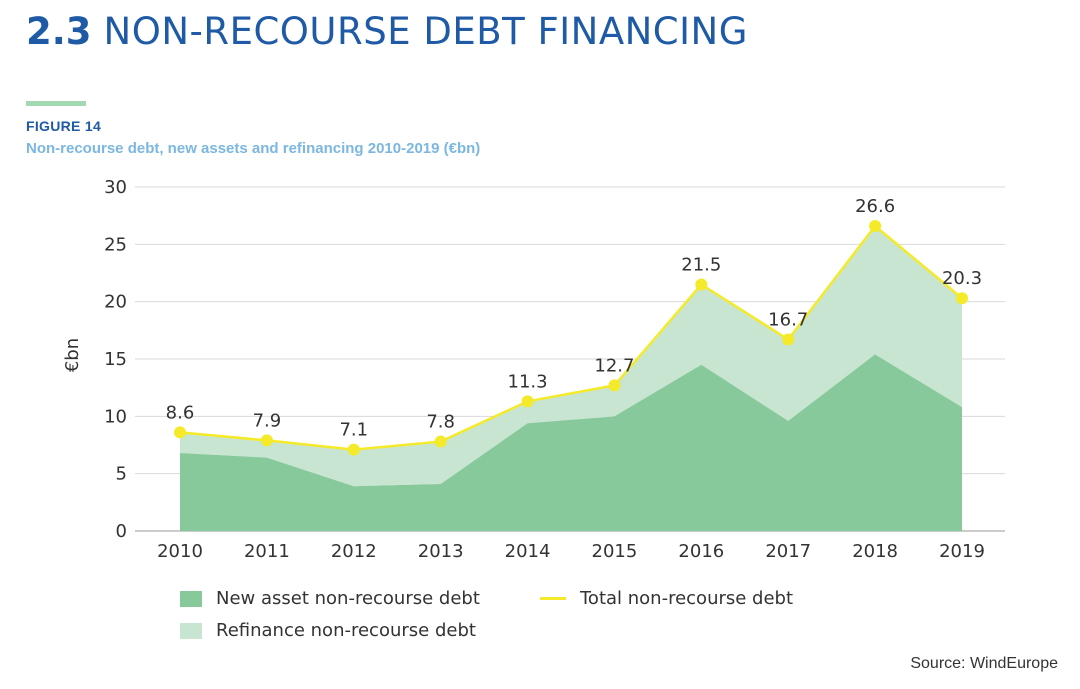 Image resolution: width=1080 pixels, height=689 pixels. I want to click on figure-label: FIGURE 14, so click(64, 126).